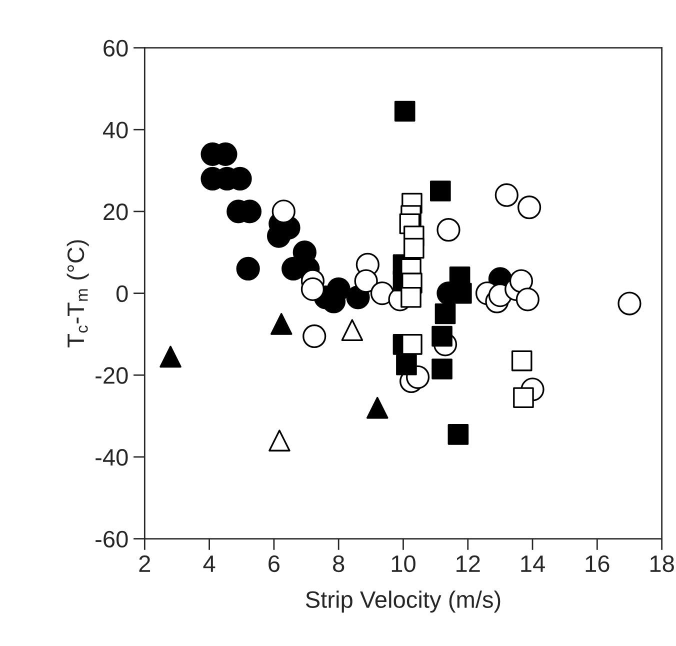  What do you see at coordinates (209, 564) in the screenshot?
I see `x-tick-label: 4` at bounding box center [209, 564].